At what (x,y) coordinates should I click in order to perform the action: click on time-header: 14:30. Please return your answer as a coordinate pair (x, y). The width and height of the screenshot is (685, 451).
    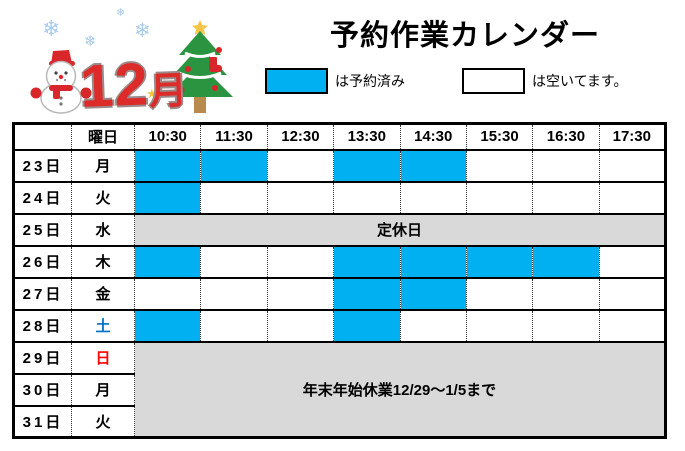
    Looking at the image, I should click on (433, 136).